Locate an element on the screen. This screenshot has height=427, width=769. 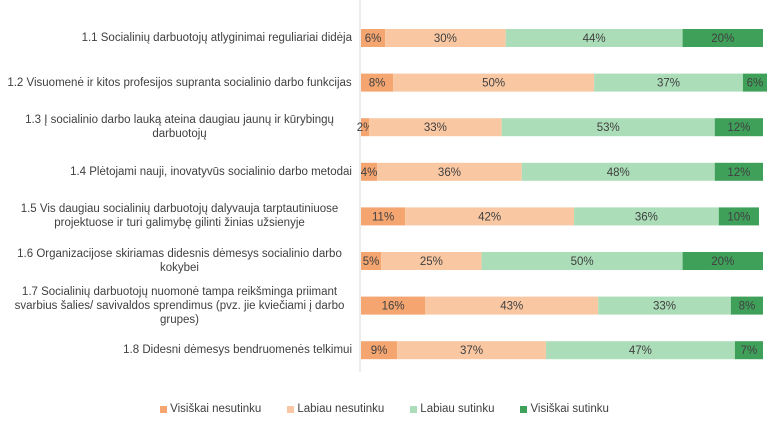
data-label: 25% is located at coordinates (431, 262).